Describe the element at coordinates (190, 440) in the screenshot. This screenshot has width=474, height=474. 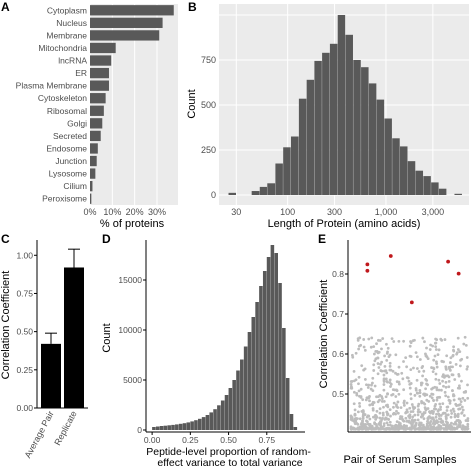
I see `chart-d-x-tick-label: 0.25` at that location.